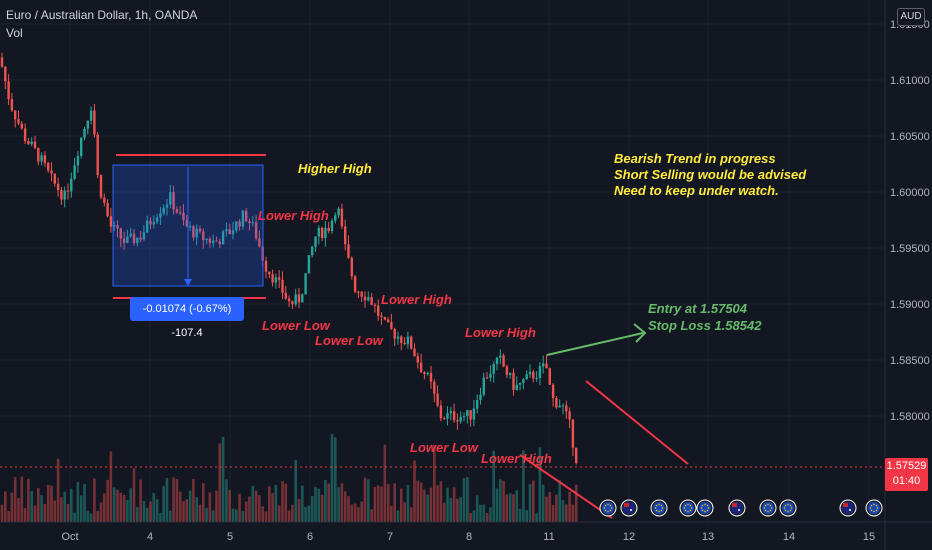  What do you see at coordinates (629, 537) in the screenshot?
I see `time-tick-label: 12` at bounding box center [629, 537].